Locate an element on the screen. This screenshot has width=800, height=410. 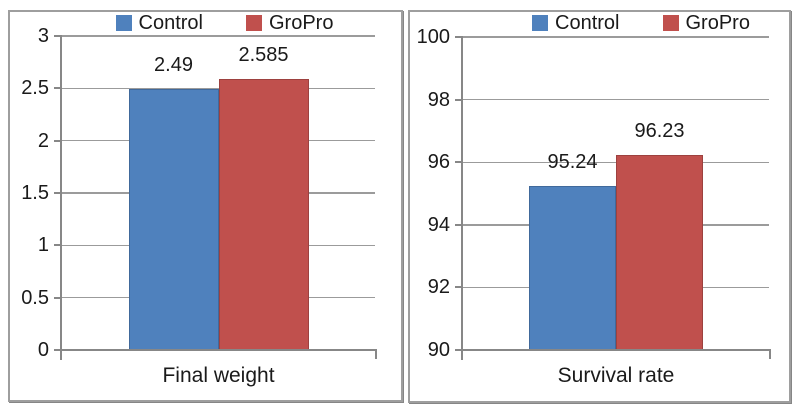
y-tick-label: 90 is located at coordinates (438, 350).